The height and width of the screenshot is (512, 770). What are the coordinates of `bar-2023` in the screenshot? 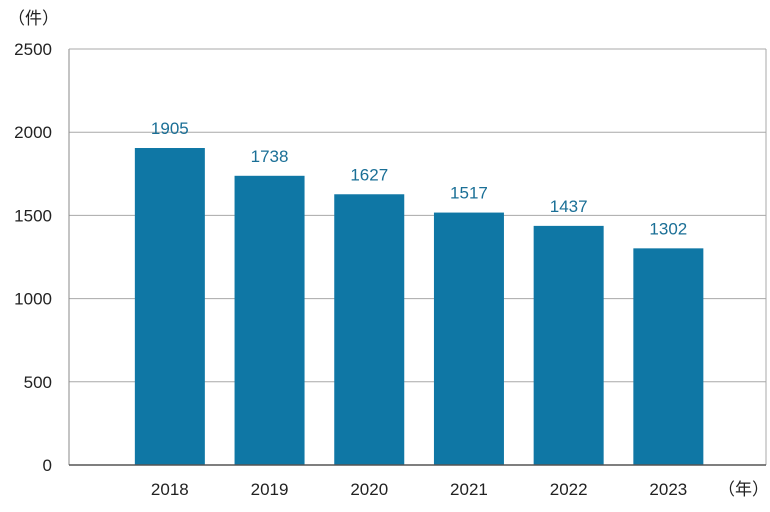 It's located at (668, 356).